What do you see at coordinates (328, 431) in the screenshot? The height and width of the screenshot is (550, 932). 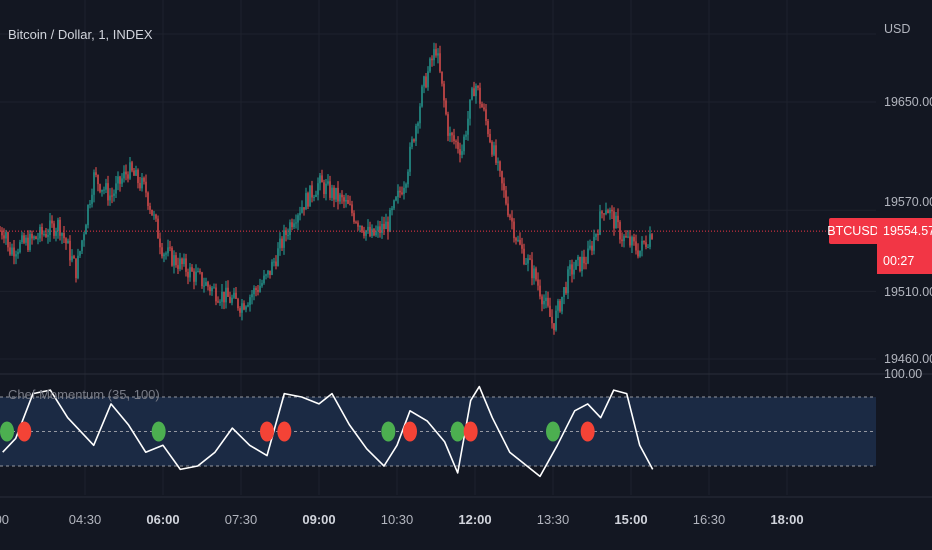 I see `momentum-line` at bounding box center [328, 431].